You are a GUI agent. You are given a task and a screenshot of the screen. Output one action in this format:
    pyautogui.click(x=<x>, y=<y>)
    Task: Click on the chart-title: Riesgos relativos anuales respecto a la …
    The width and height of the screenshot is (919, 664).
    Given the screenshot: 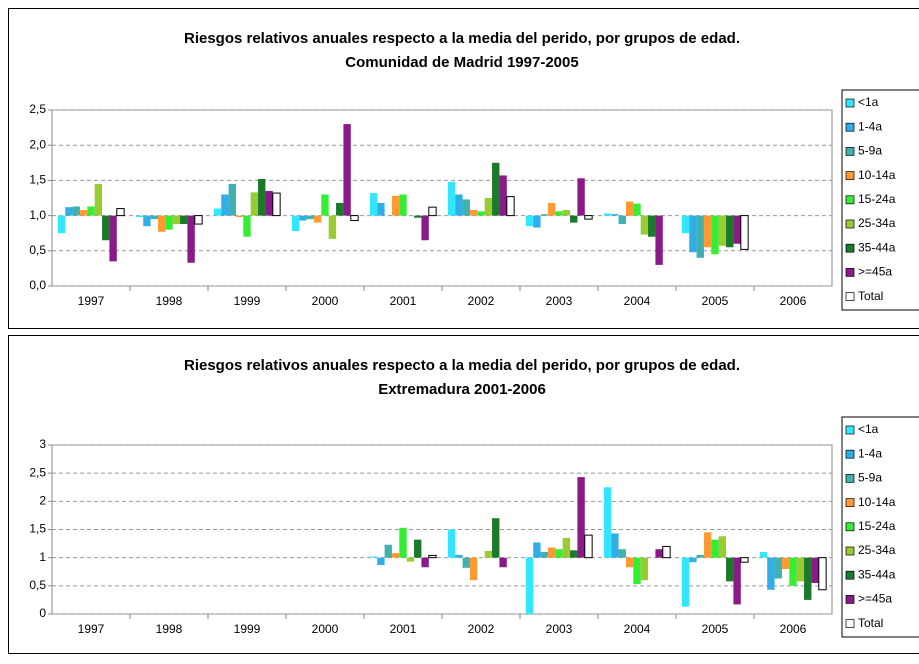 What is the action you would take?
    pyautogui.click(x=462, y=38)
    